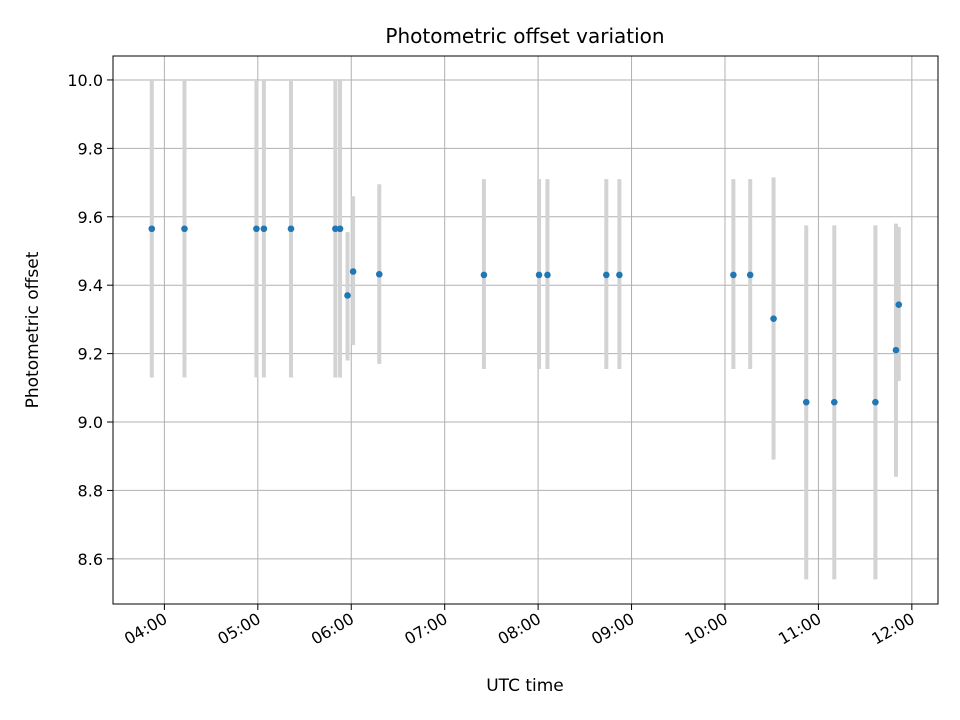 The width and height of the screenshot is (960, 720). Describe the element at coordinates (33, 329) in the screenshot. I see `y-axis-label: Photometric offset` at that location.